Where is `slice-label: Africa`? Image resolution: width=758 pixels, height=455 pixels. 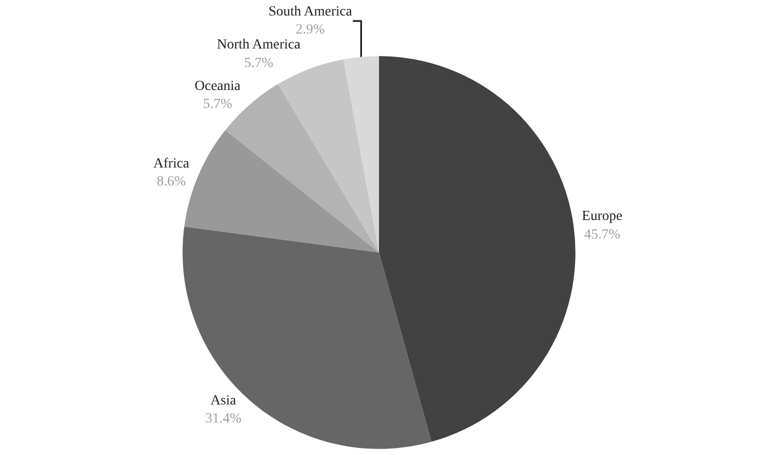 slice-label: Africa is located at coordinates (171, 164).